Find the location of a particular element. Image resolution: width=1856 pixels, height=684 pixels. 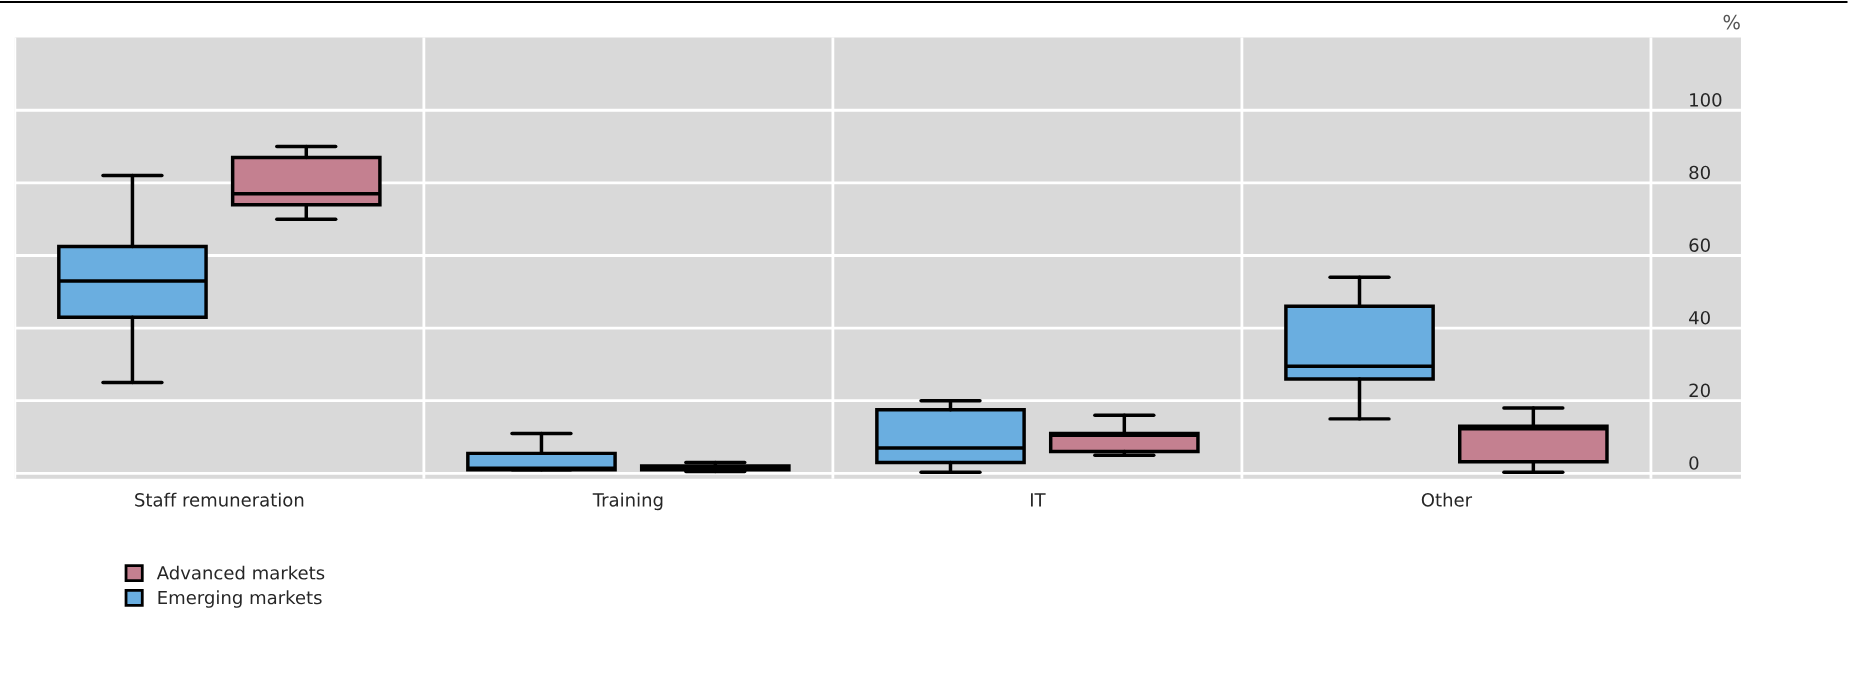

legend-label: Emerging markets is located at coordinates (240, 599).